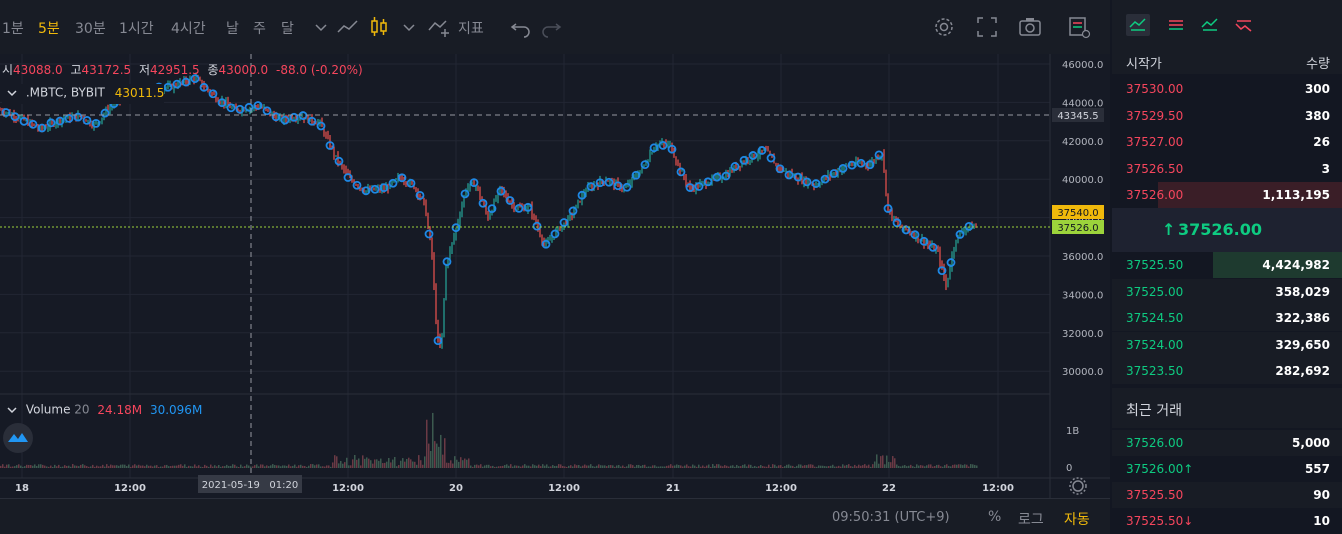  Describe the element at coordinates (551, 27) in the screenshot. I see `redo-icon` at that location.